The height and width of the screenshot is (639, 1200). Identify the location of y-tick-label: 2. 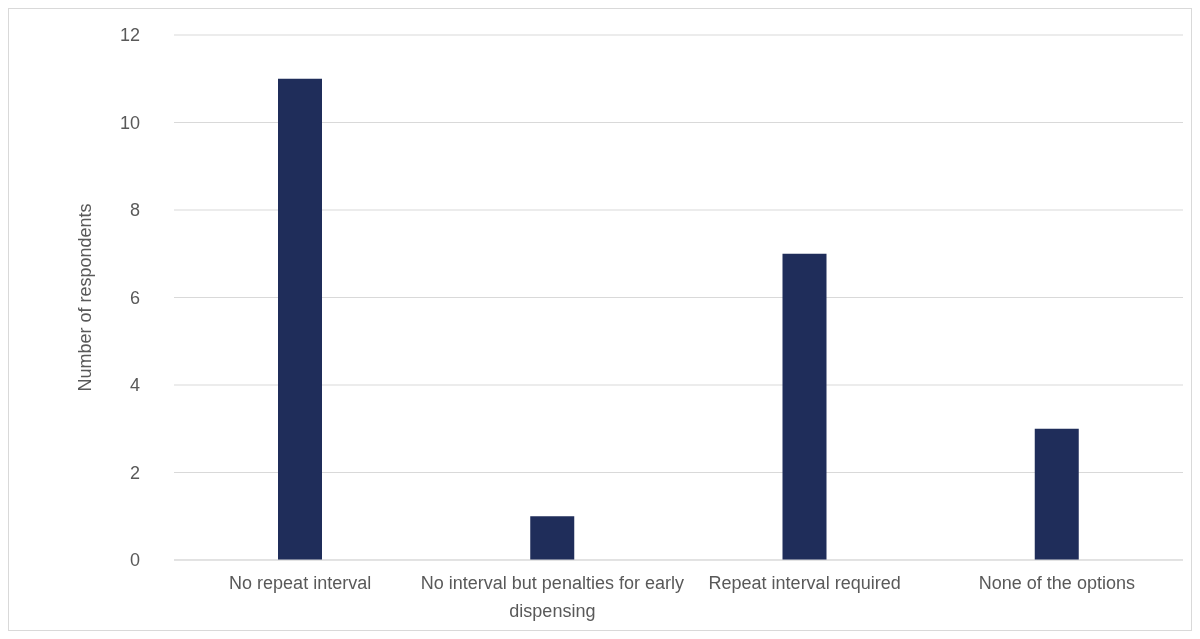
(134, 472).